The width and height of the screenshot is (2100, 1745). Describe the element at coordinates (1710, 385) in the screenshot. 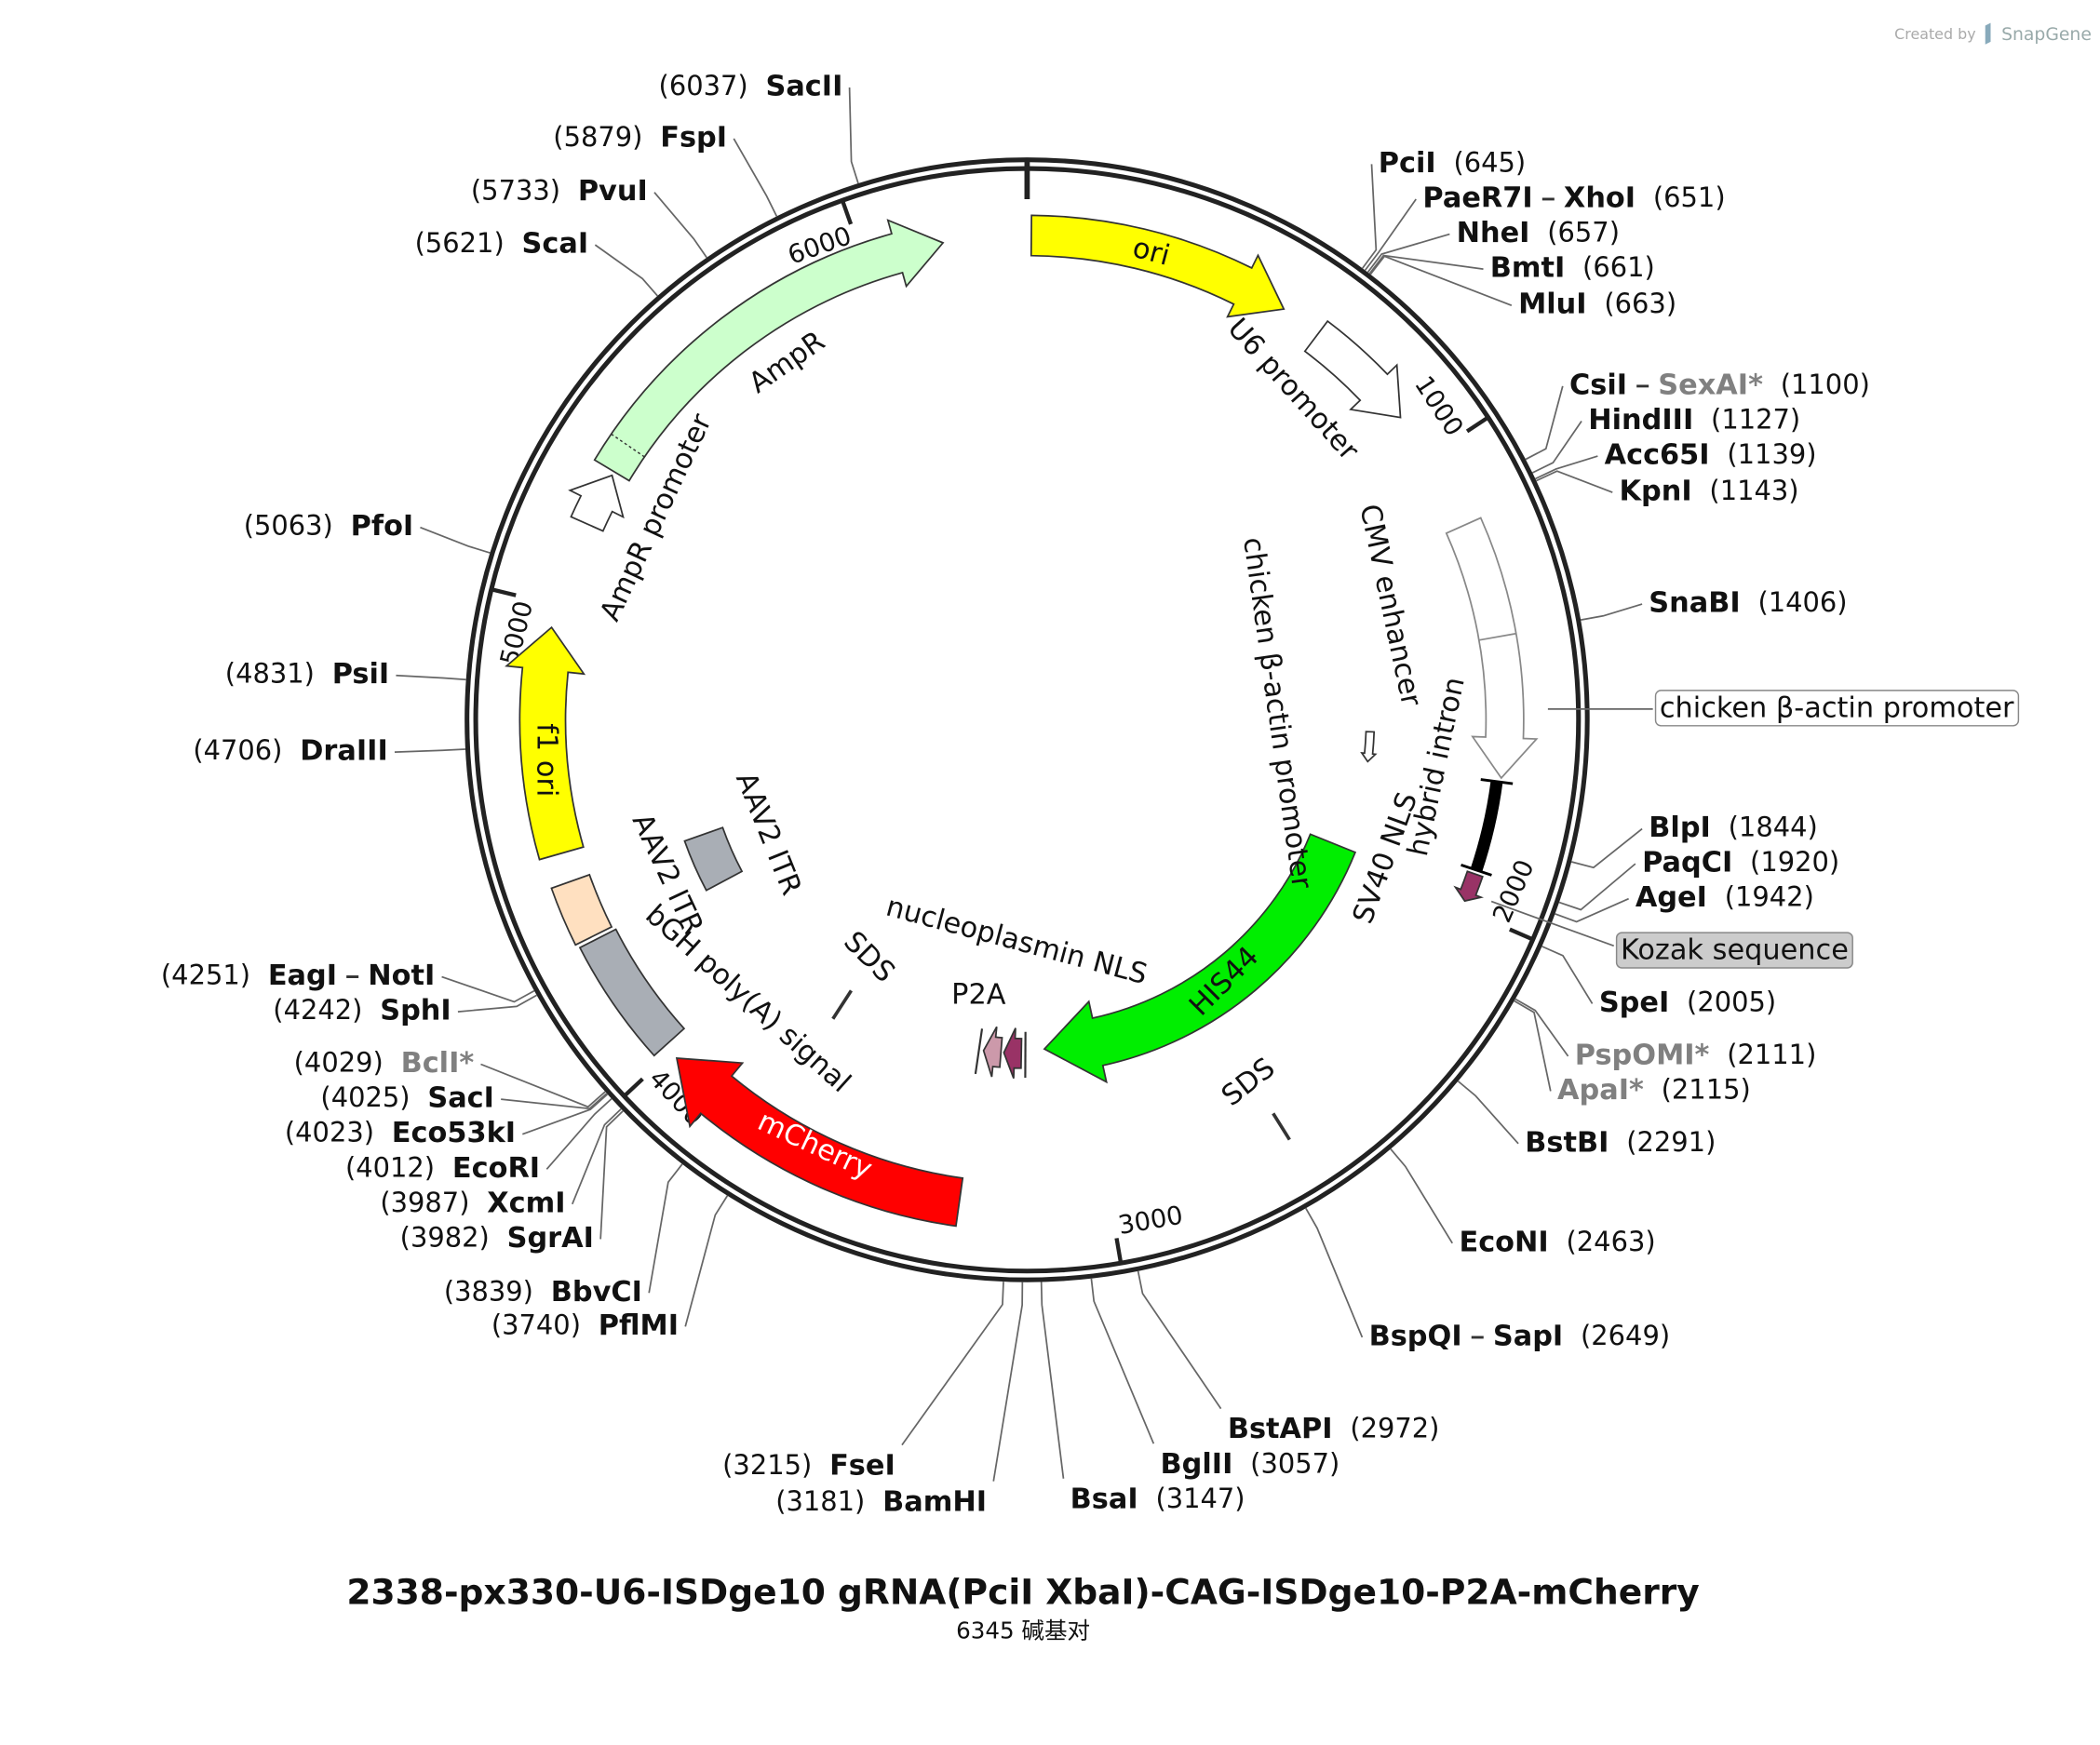

I see `site-name: SexAI*` at that location.